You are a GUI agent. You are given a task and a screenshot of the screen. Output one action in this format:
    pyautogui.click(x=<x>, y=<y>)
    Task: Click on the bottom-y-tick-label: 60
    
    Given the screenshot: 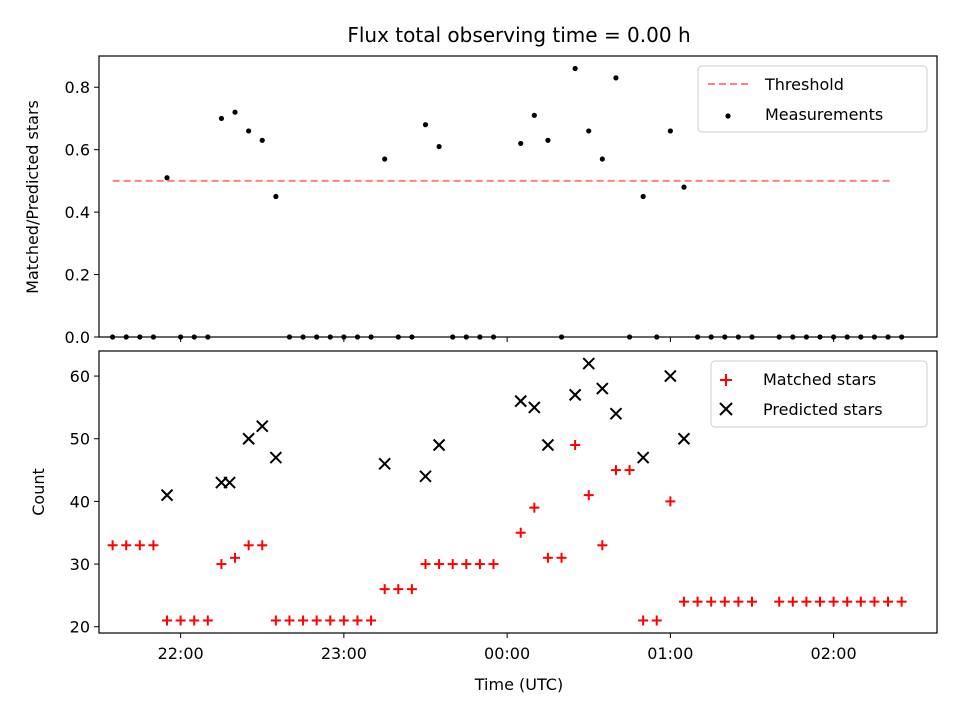 What is the action you would take?
    pyautogui.click(x=80, y=376)
    